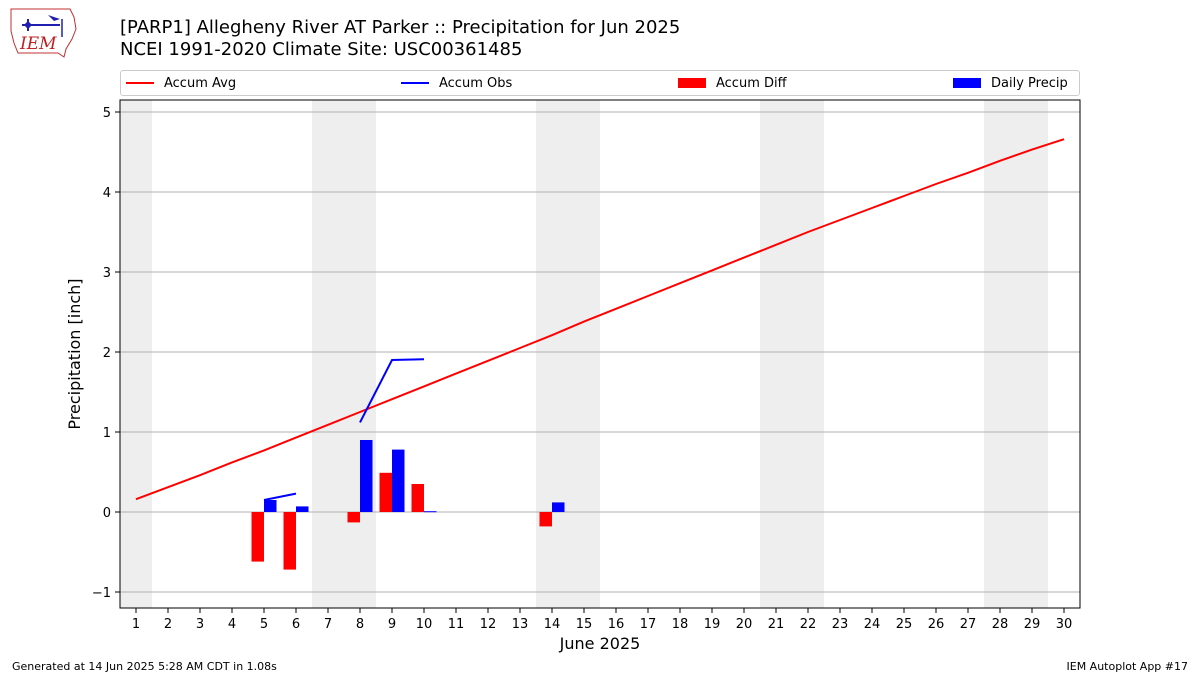 The image size is (1200, 675). I want to click on x-tick-label-9: 9, so click(392, 624).